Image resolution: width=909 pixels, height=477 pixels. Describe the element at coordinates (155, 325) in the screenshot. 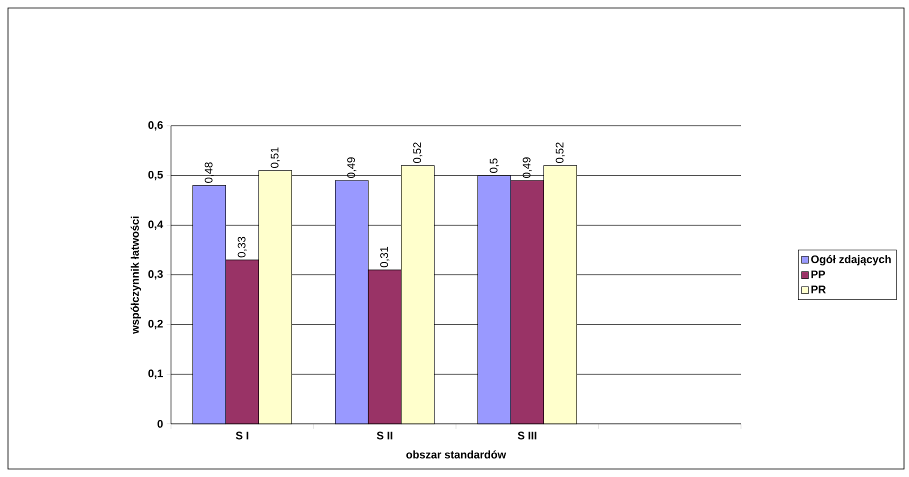

I see `y-tick-label: 0,2` at that location.